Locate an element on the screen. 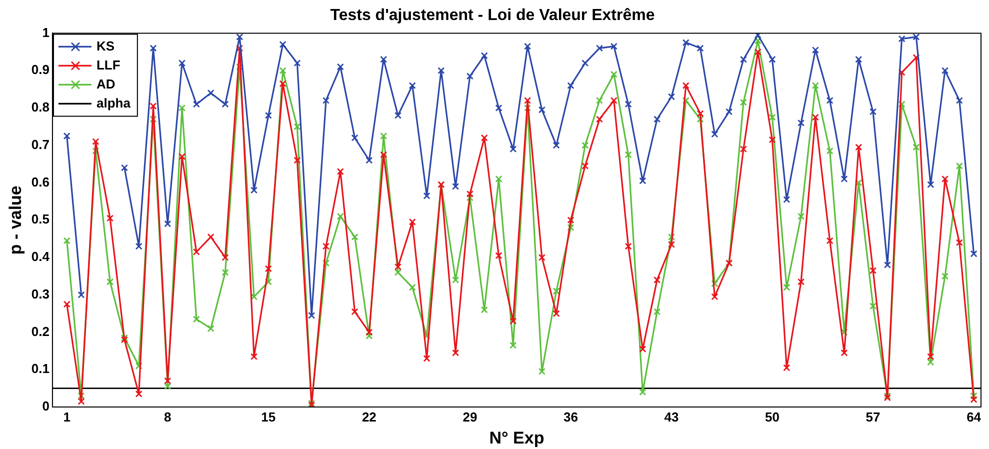 This screenshot has height=449, width=989. y-tick-label: 0.2 is located at coordinates (40, 331).